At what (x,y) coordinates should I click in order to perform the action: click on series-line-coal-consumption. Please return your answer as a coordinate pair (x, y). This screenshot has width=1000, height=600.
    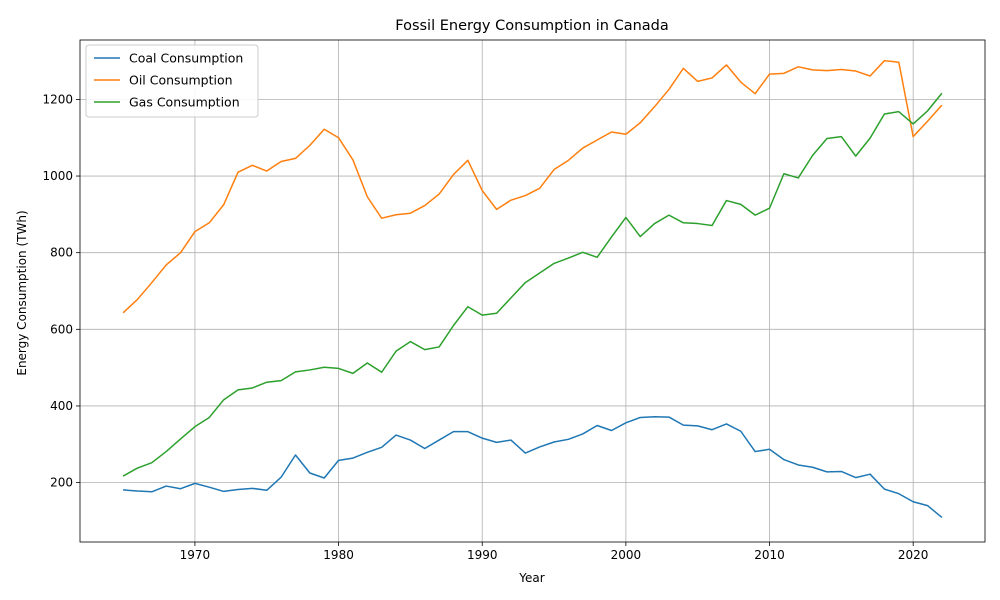
    Looking at the image, I should click on (533, 467).